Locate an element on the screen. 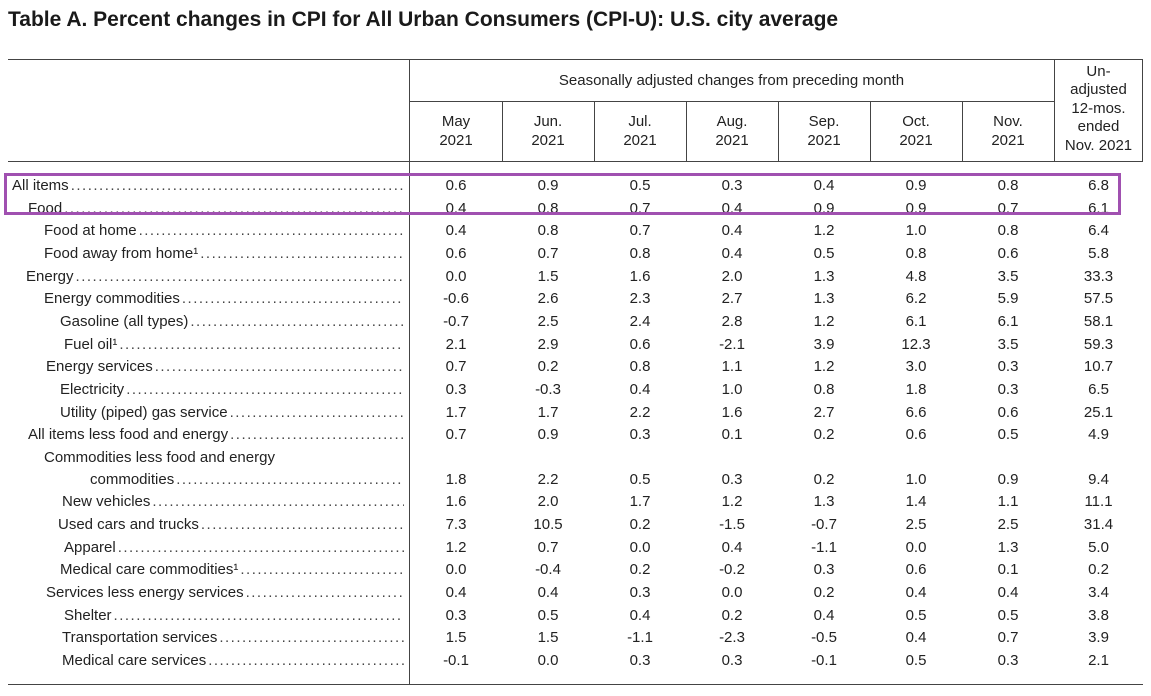 The height and width of the screenshot is (696, 1151). row-label: Transportation services is located at coordinates (202, 638).